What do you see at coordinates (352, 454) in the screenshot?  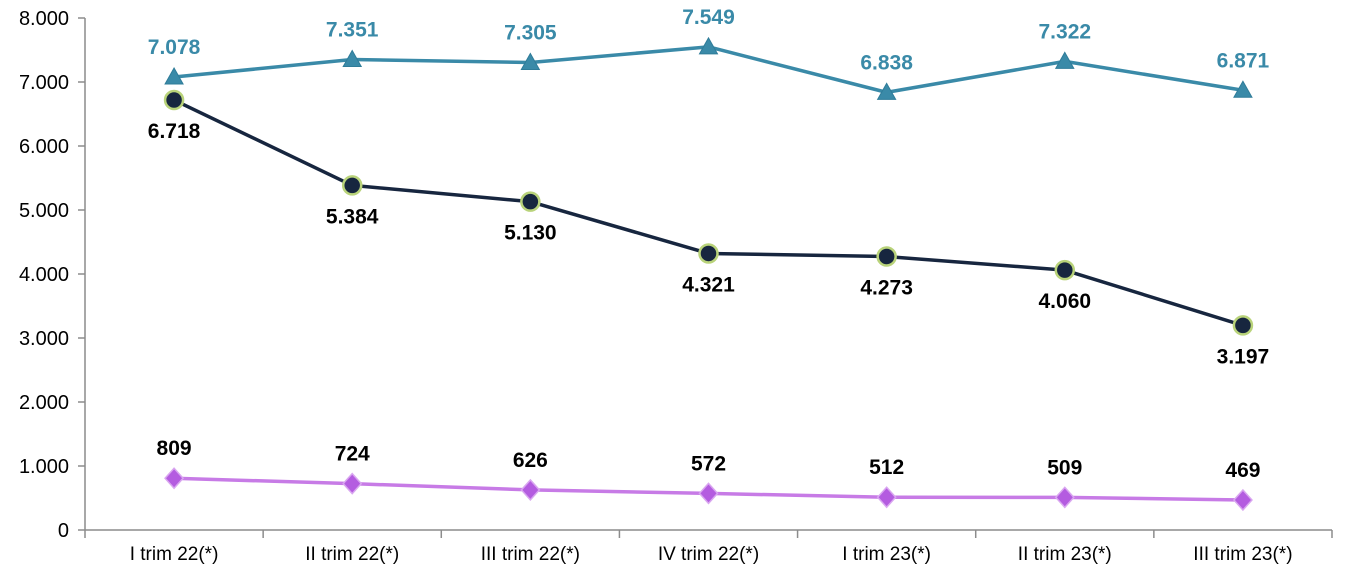 I see `data-label: 724` at bounding box center [352, 454].